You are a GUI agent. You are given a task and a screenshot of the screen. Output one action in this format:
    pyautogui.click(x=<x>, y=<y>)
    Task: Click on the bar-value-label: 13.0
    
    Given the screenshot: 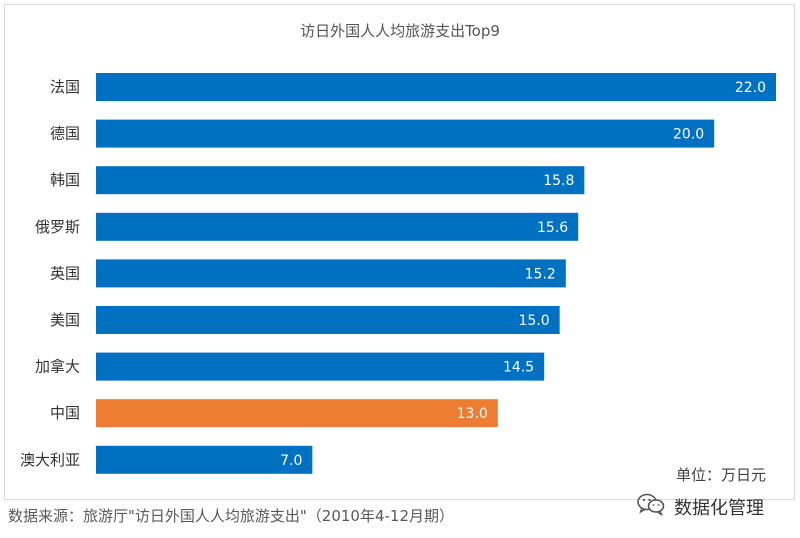 What is the action you would take?
    pyautogui.click(x=472, y=414)
    